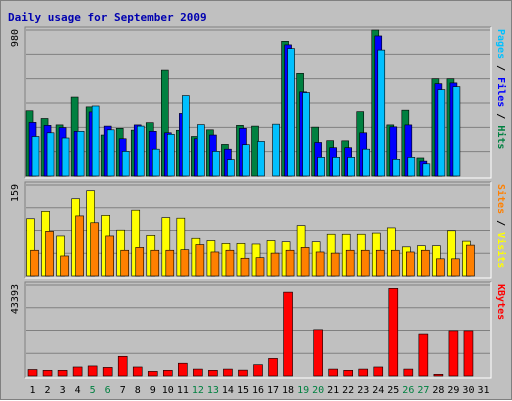  I want to click on x-axis-day-label-19: 19, so click(303, 390).